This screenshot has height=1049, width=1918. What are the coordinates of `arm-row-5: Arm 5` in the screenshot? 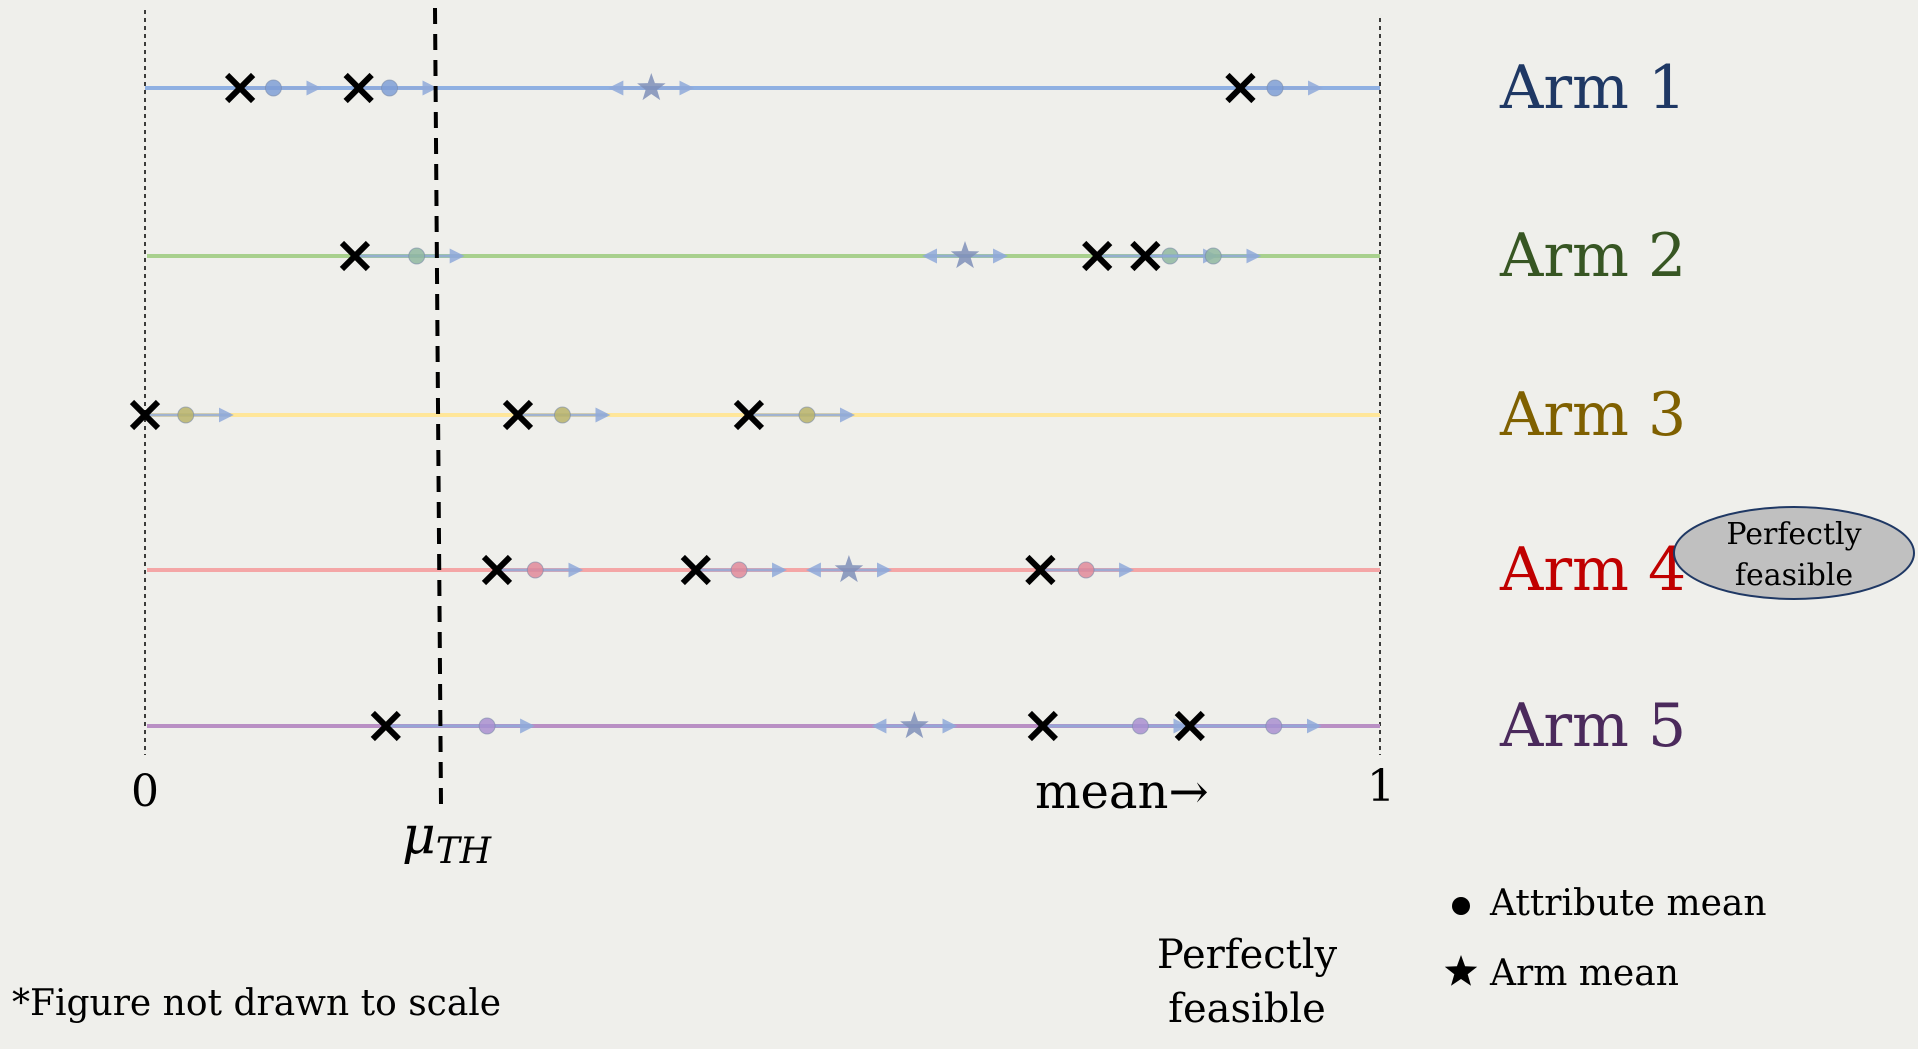 It's located at (916, 726).